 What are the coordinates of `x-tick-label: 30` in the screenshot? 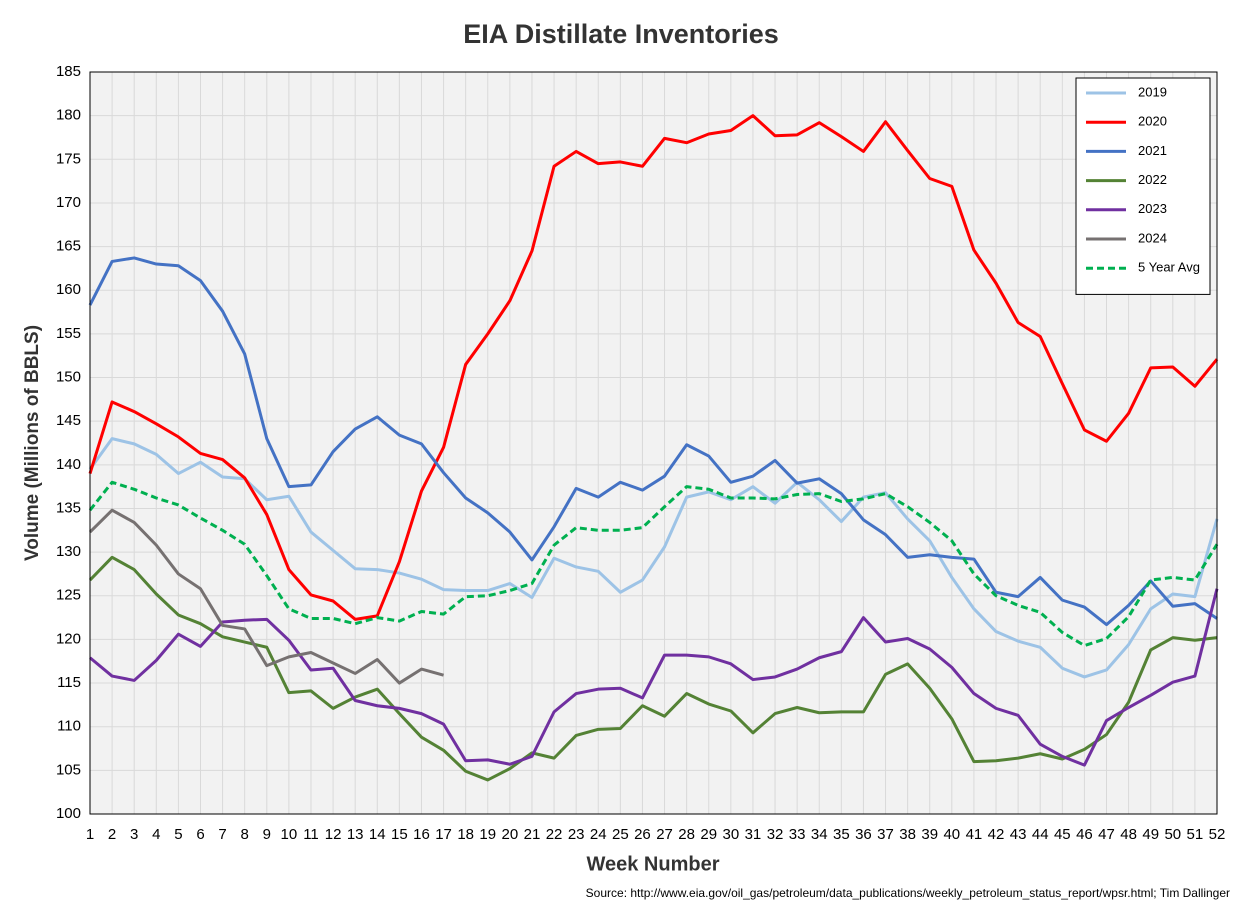 It's located at (730, 834).